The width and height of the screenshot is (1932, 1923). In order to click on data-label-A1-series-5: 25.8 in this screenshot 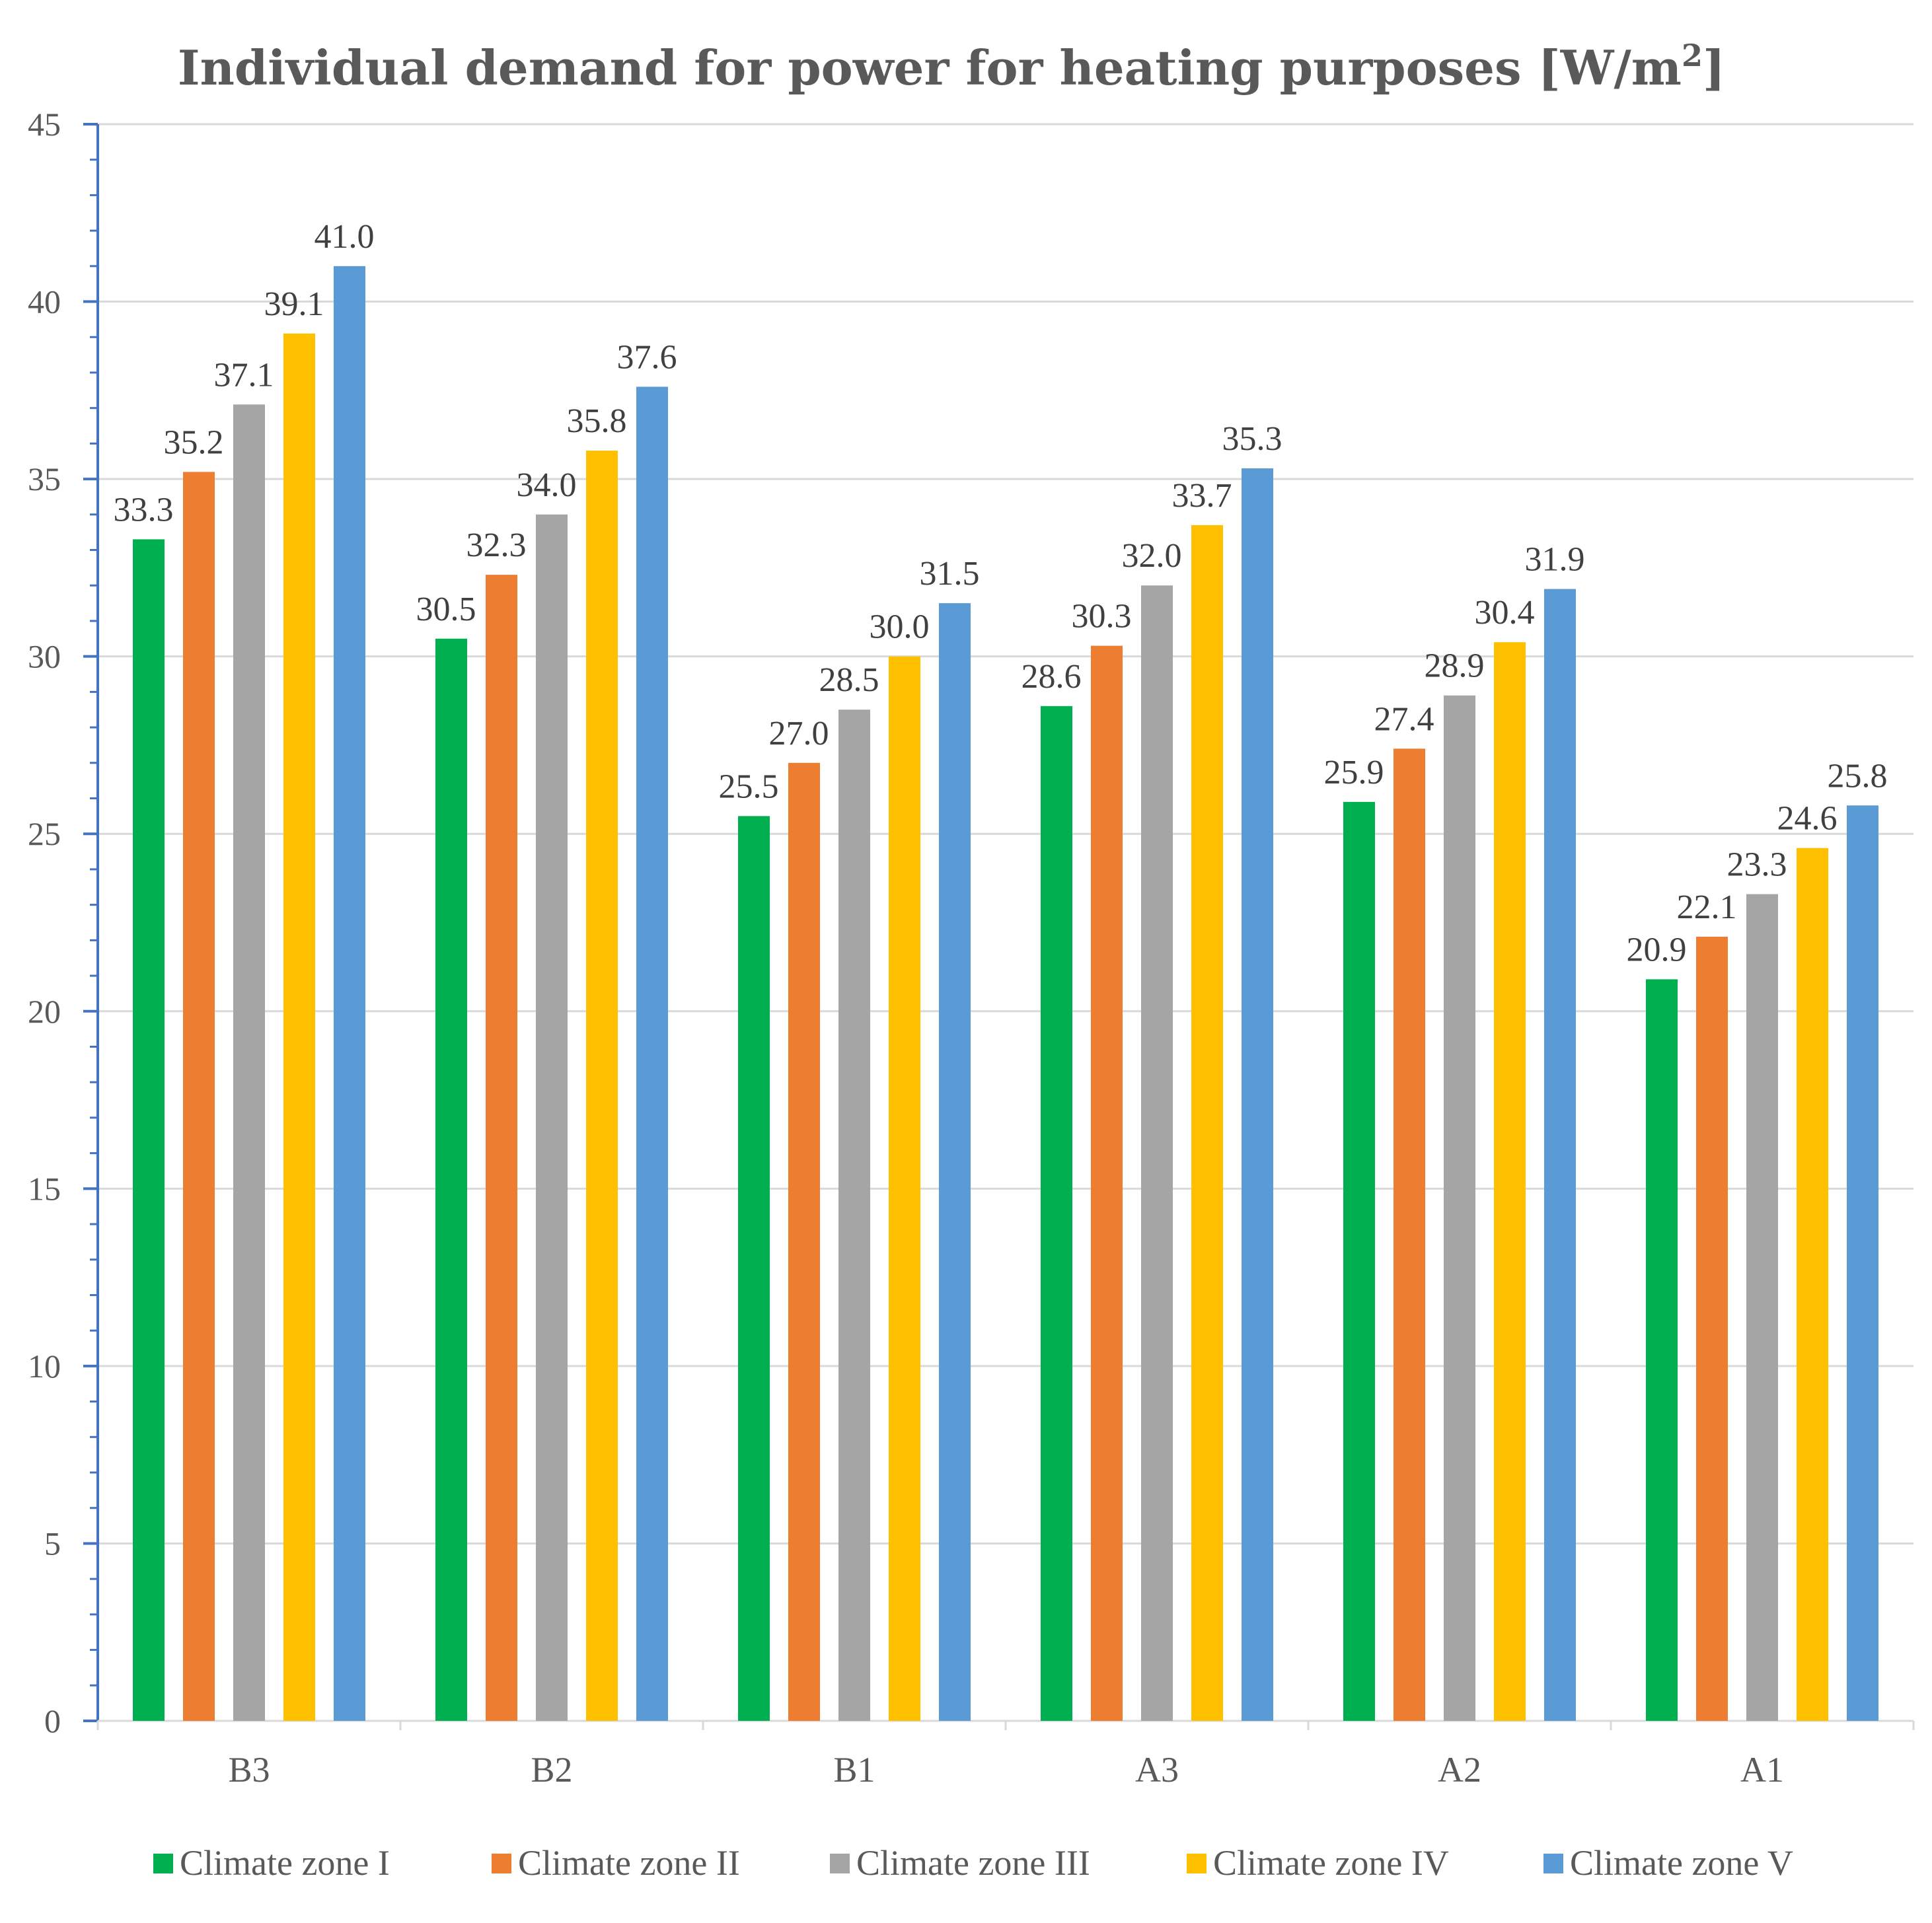, I will do `click(1858, 776)`.